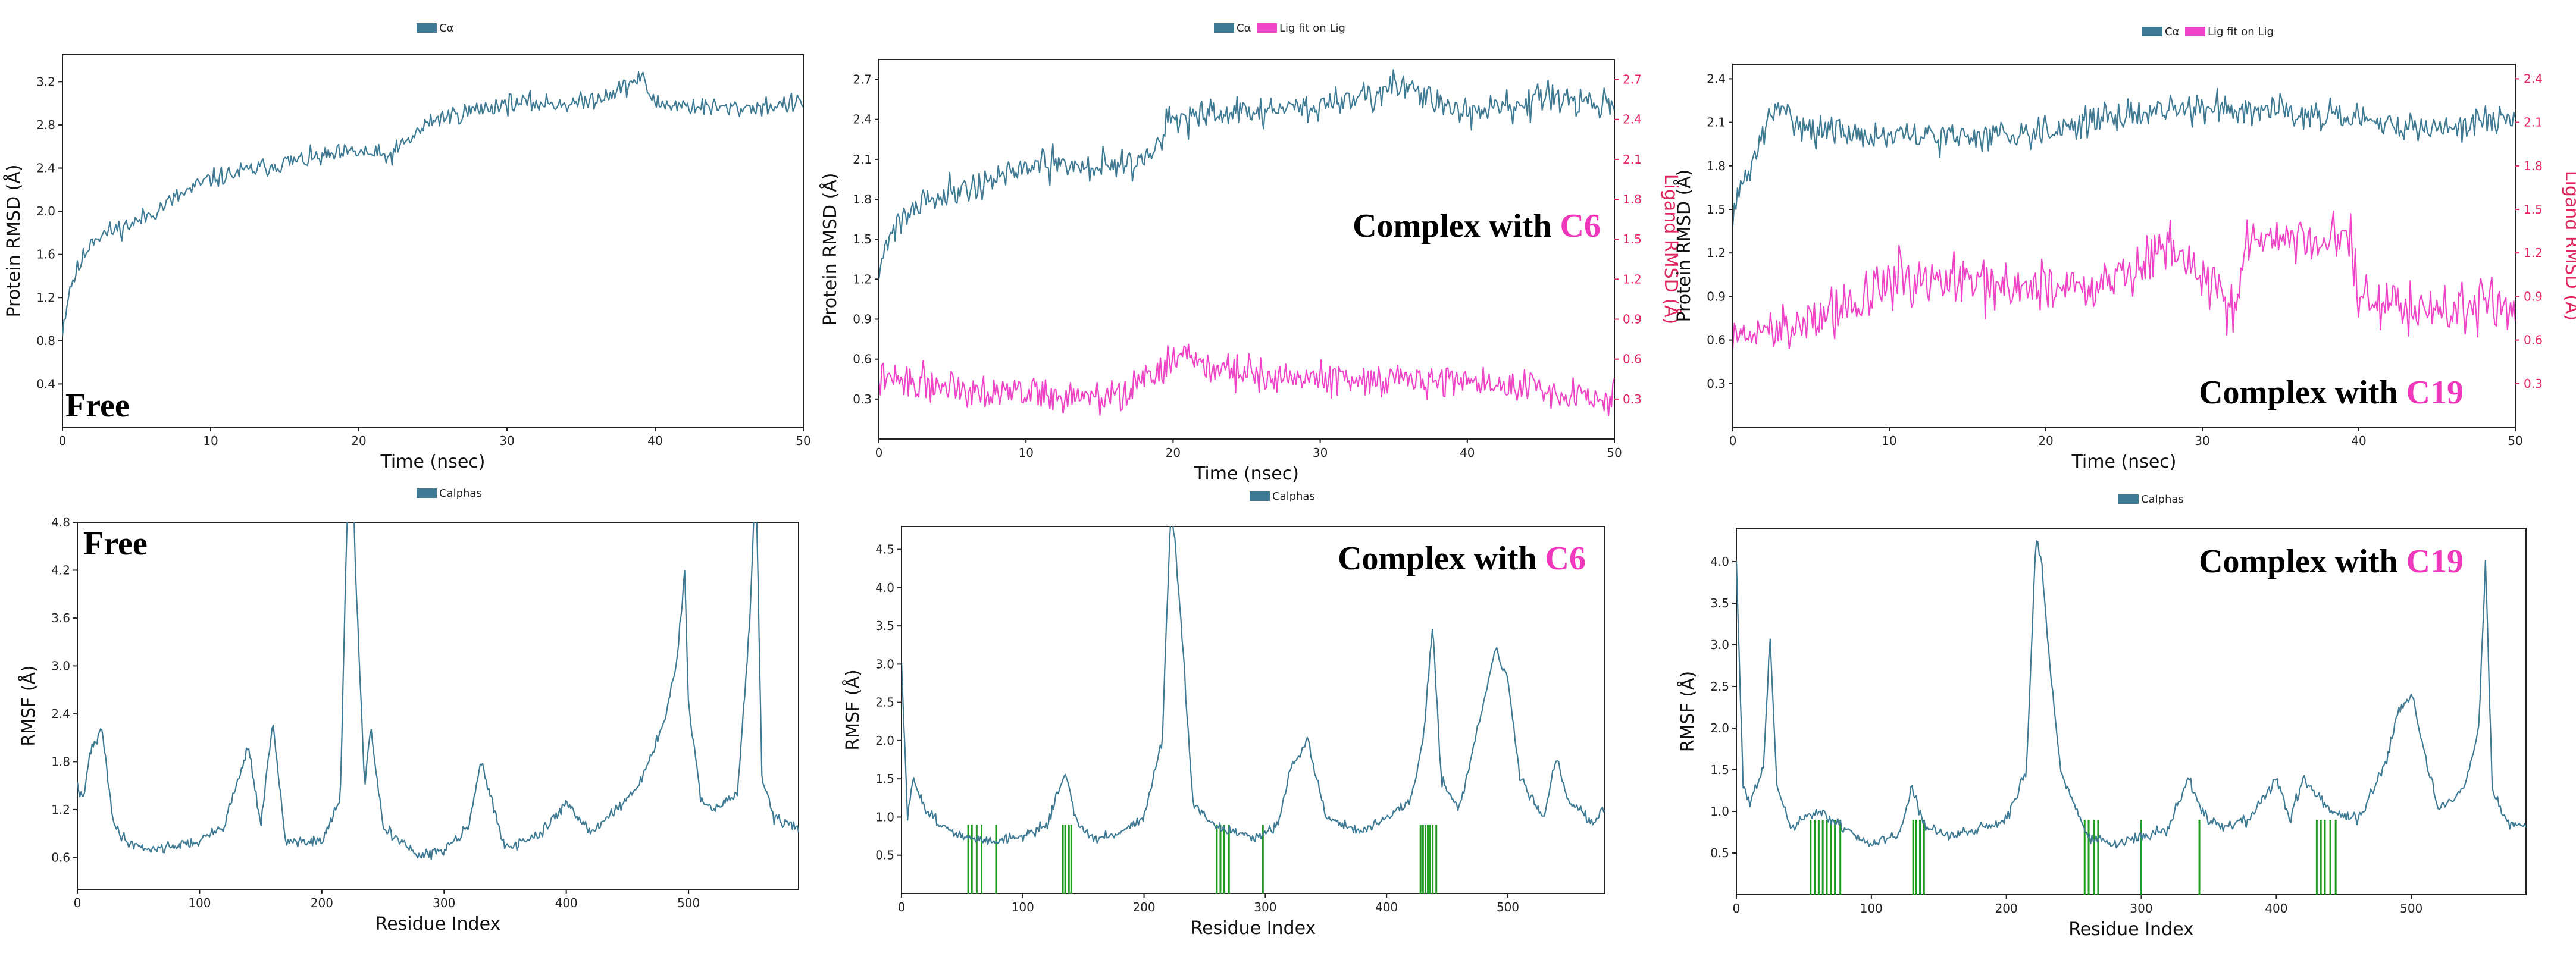 This screenshot has width=2576, height=953. I want to click on y2-tick-label: 0.6, so click(1632, 359).